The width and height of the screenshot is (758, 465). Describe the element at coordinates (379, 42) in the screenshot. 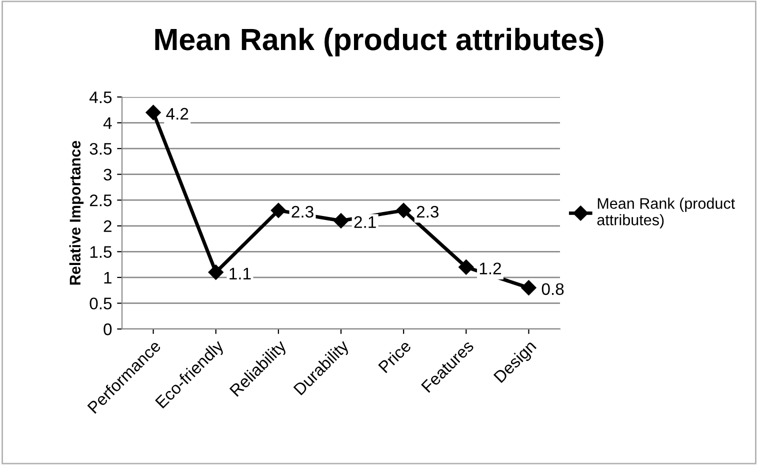

I see `chart-title: Mean Rank (product attributes)` at that location.